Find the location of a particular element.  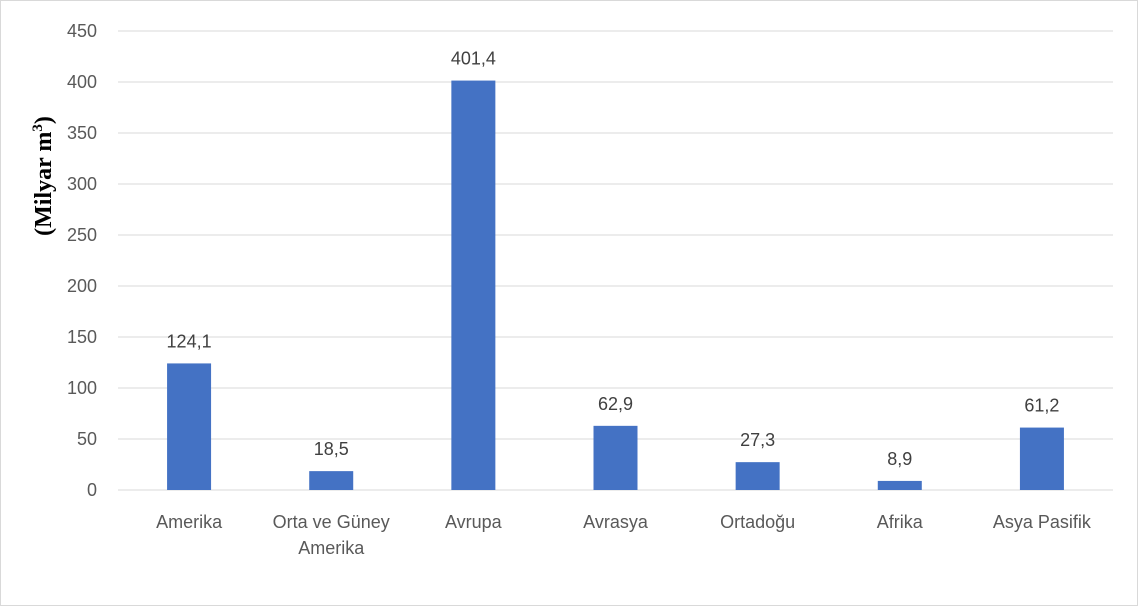

y-axis-title-superscript: 3 is located at coordinates (38, 128).